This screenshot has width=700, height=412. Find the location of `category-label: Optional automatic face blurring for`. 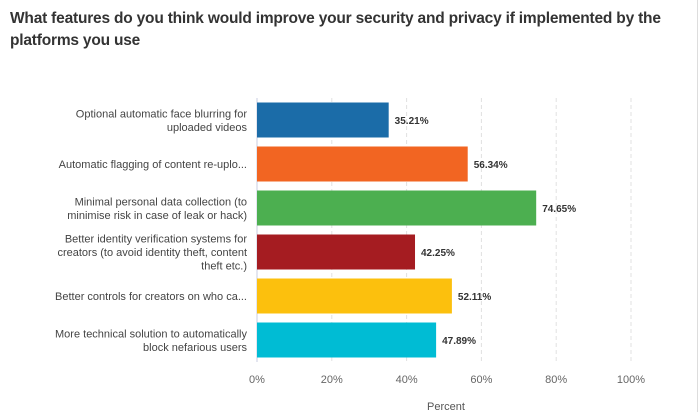

category-label: Optional automatic face blurring for is located at coordinates (162, 114).